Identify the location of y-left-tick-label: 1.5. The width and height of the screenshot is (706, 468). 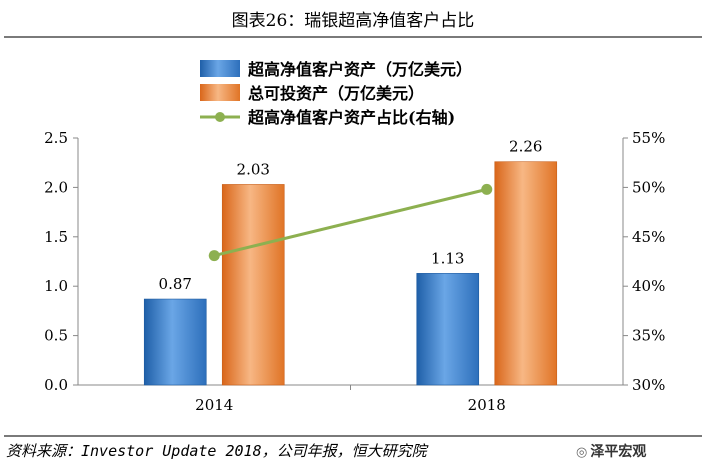
(56, 237).